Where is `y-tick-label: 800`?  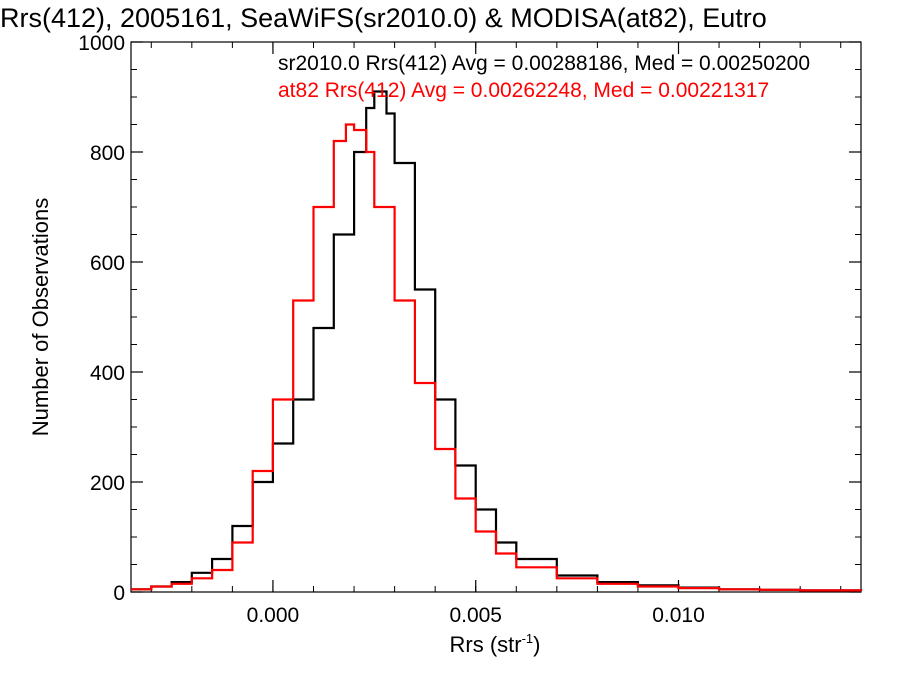
y-tick-label: 800 is located at coordinates (107, 153).